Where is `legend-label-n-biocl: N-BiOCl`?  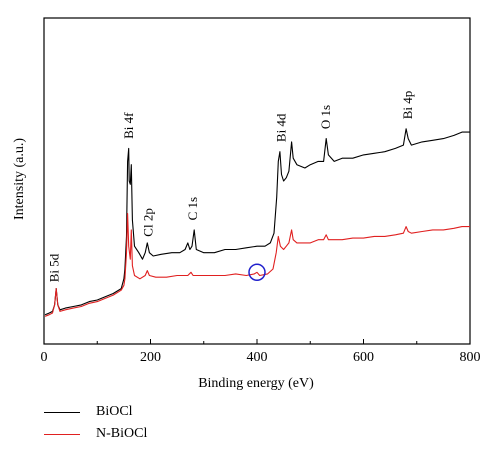 legend-label-n-biocl: N-BiOCl is located at coordinates (122, 433).